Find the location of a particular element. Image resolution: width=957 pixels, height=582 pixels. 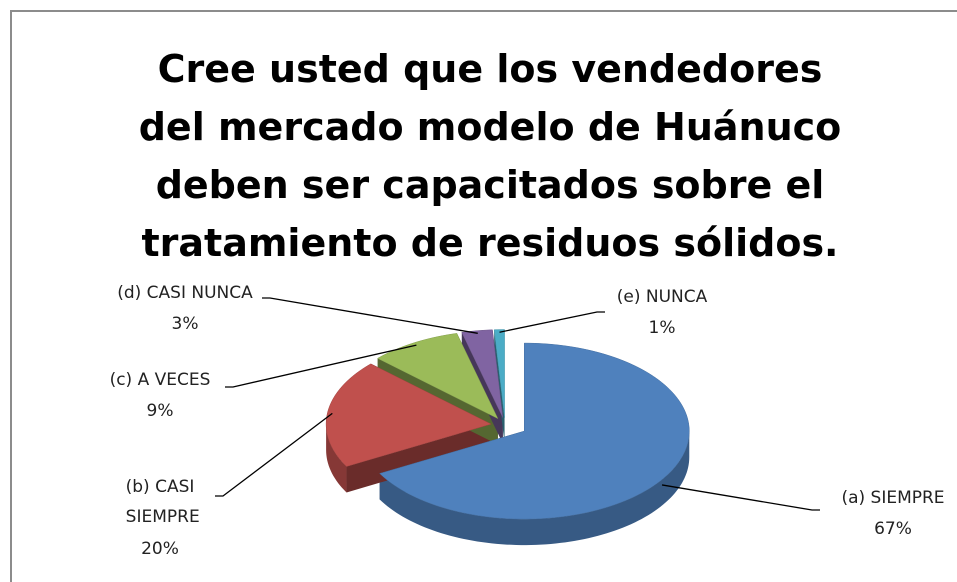

category-label-line: (b) CASI is located at coordinates (160, 487).